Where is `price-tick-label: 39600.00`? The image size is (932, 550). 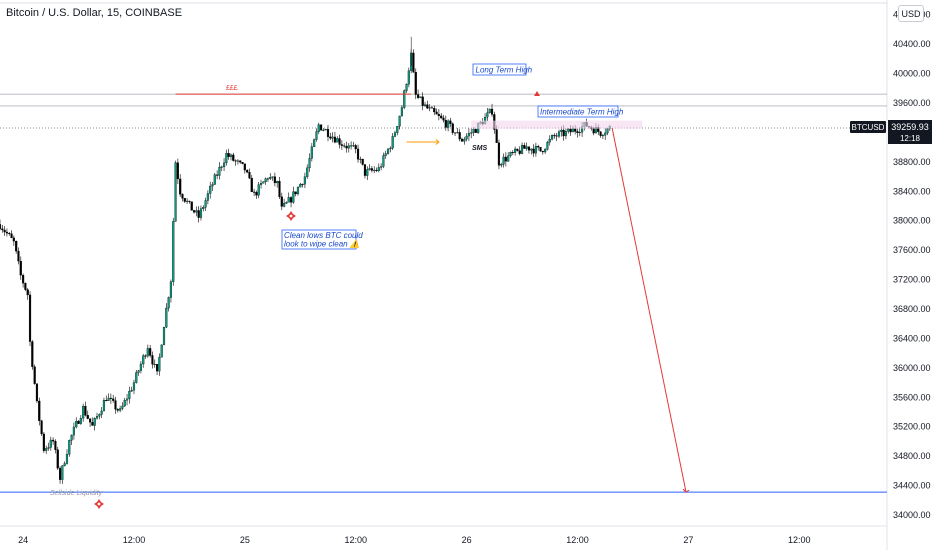
price-tick-label: 39600.00 is located at coordinates (912, 103).